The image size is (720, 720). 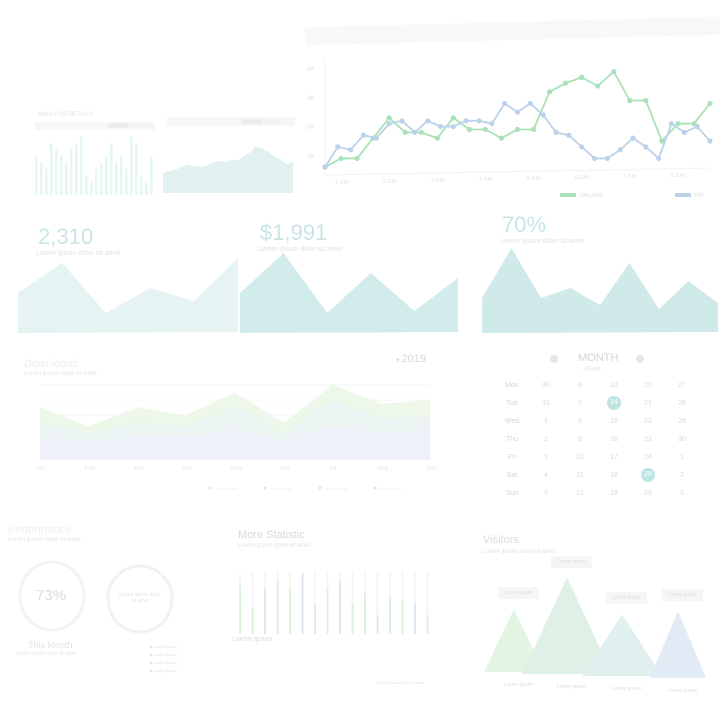 What do you see at coordinates (186, 469) in the screenshot?
I see `month-label: Apr` at bounding box center [186, 469].